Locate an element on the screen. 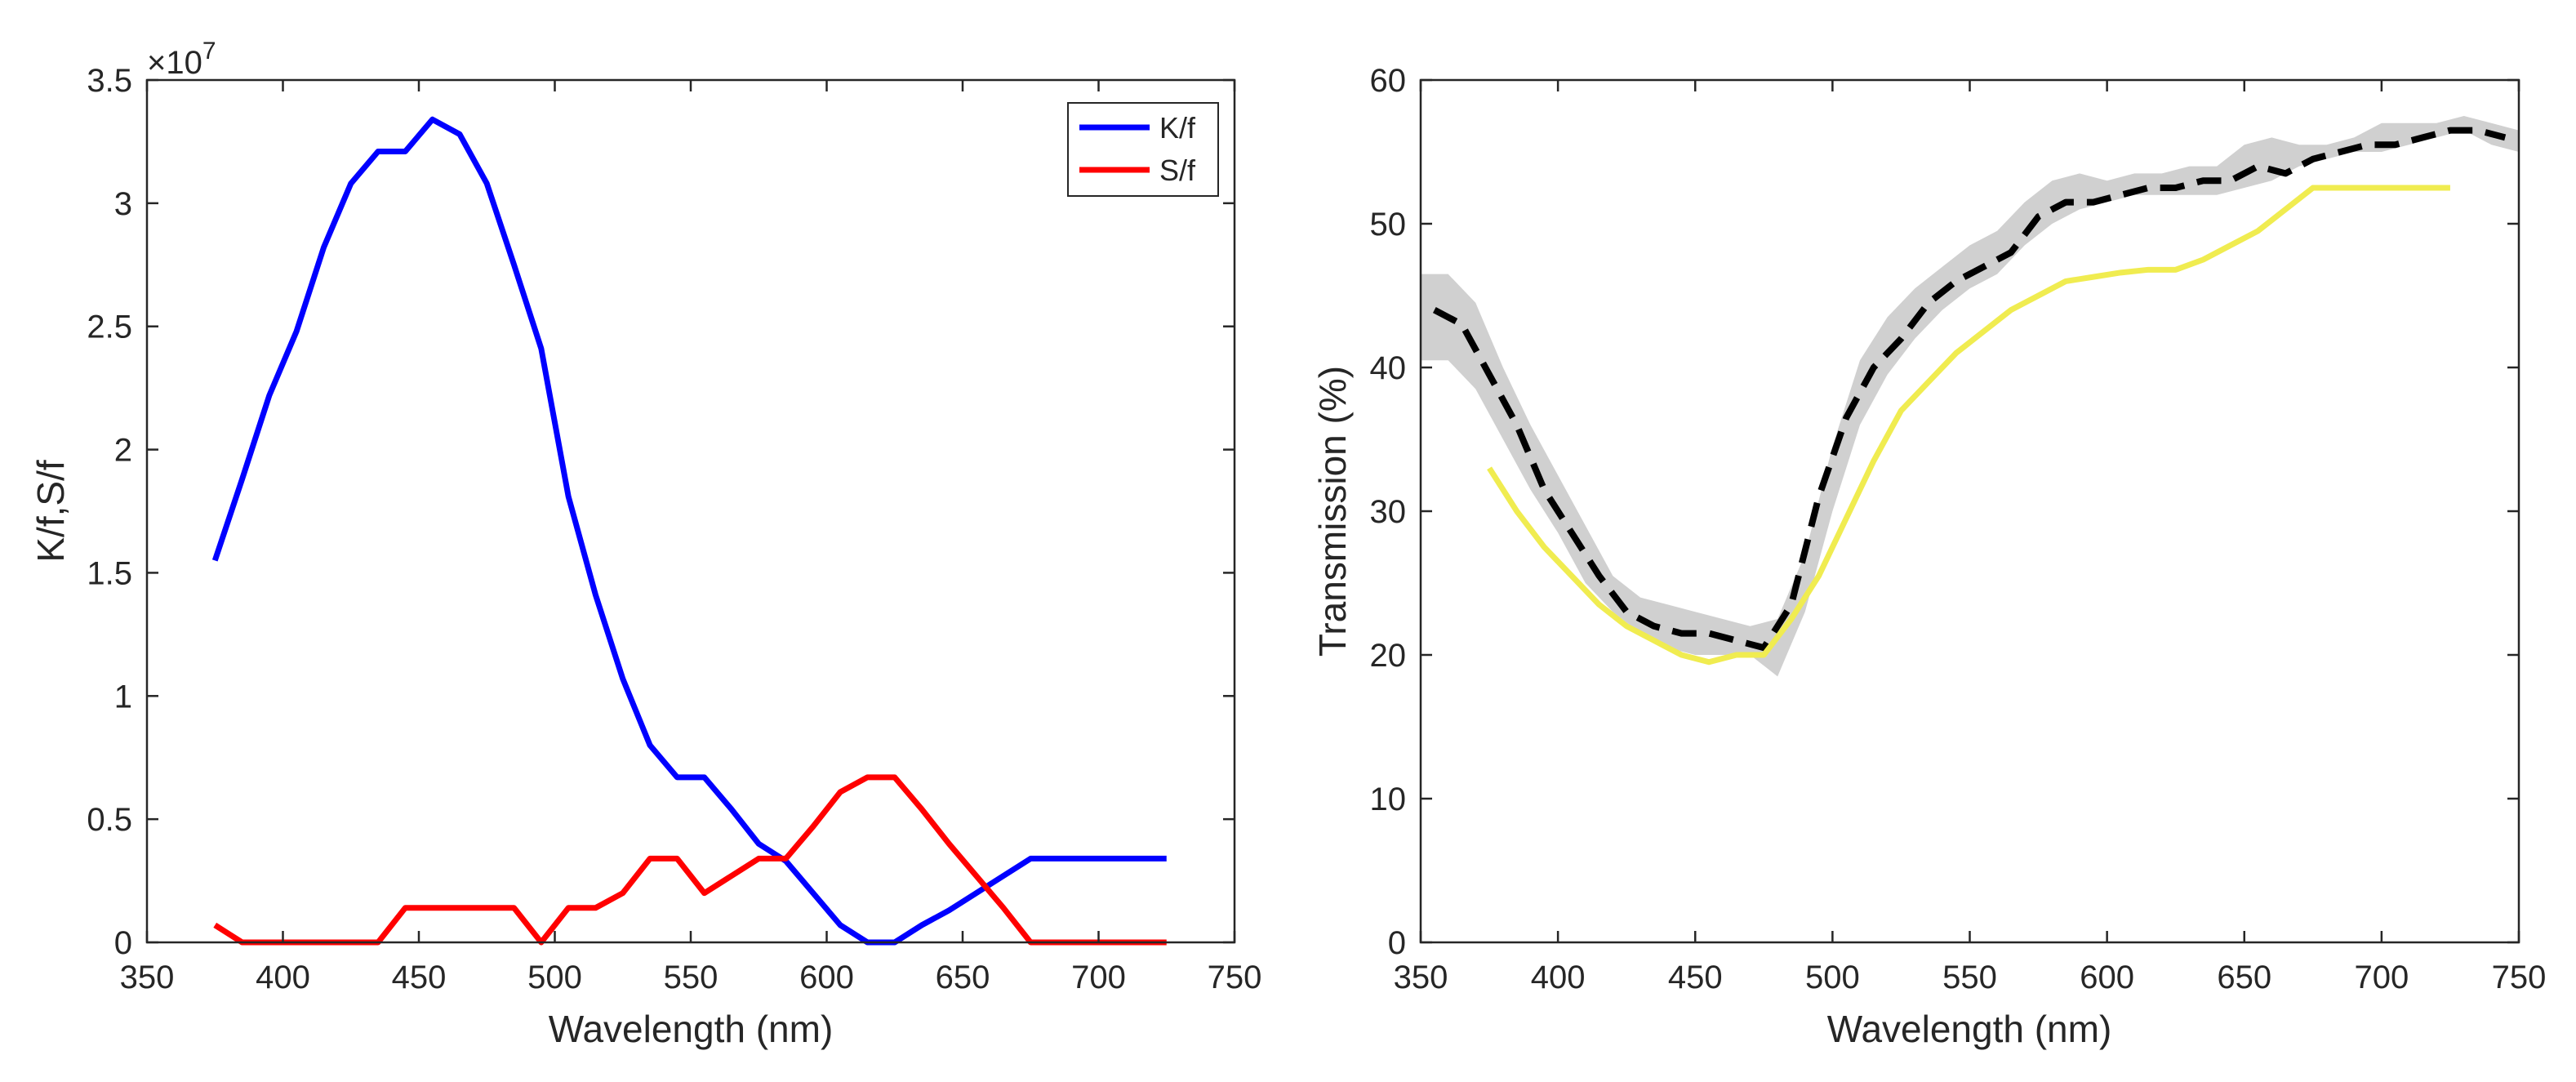  left-legend: K/f S/f is located at coordinates (1143, 149).